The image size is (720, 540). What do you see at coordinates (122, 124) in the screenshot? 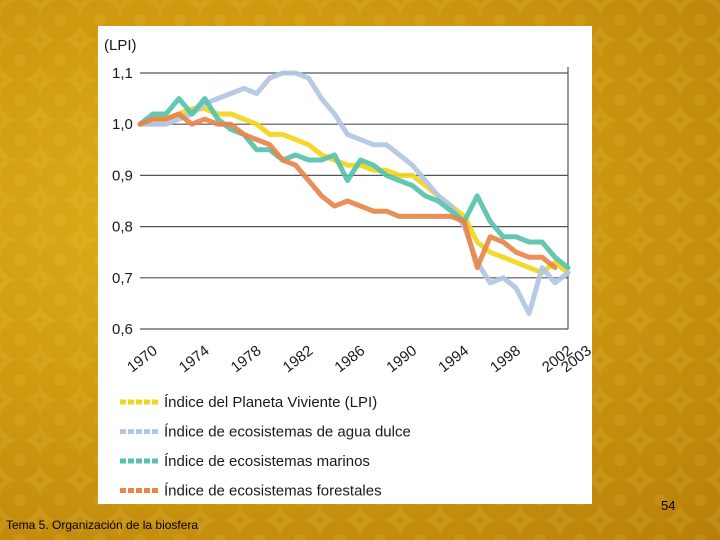
I see `y-tick-label: 1,0` at bounding box center [122, 124].